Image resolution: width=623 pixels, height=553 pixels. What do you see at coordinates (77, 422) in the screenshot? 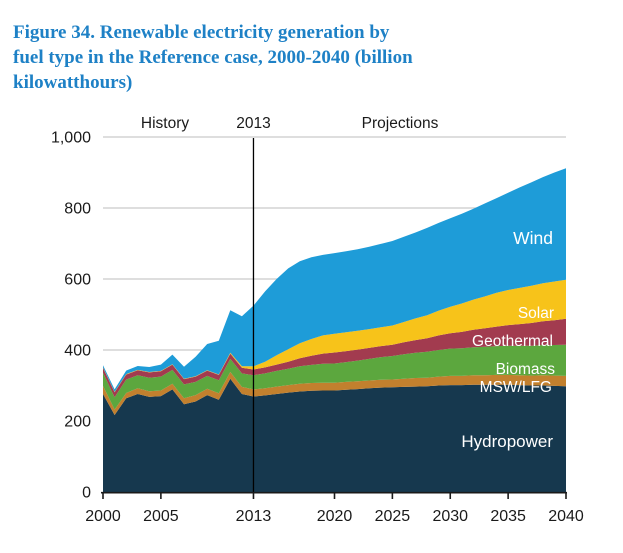
I see `y-tick-label-200: 200` at bounding box center [77, 422].